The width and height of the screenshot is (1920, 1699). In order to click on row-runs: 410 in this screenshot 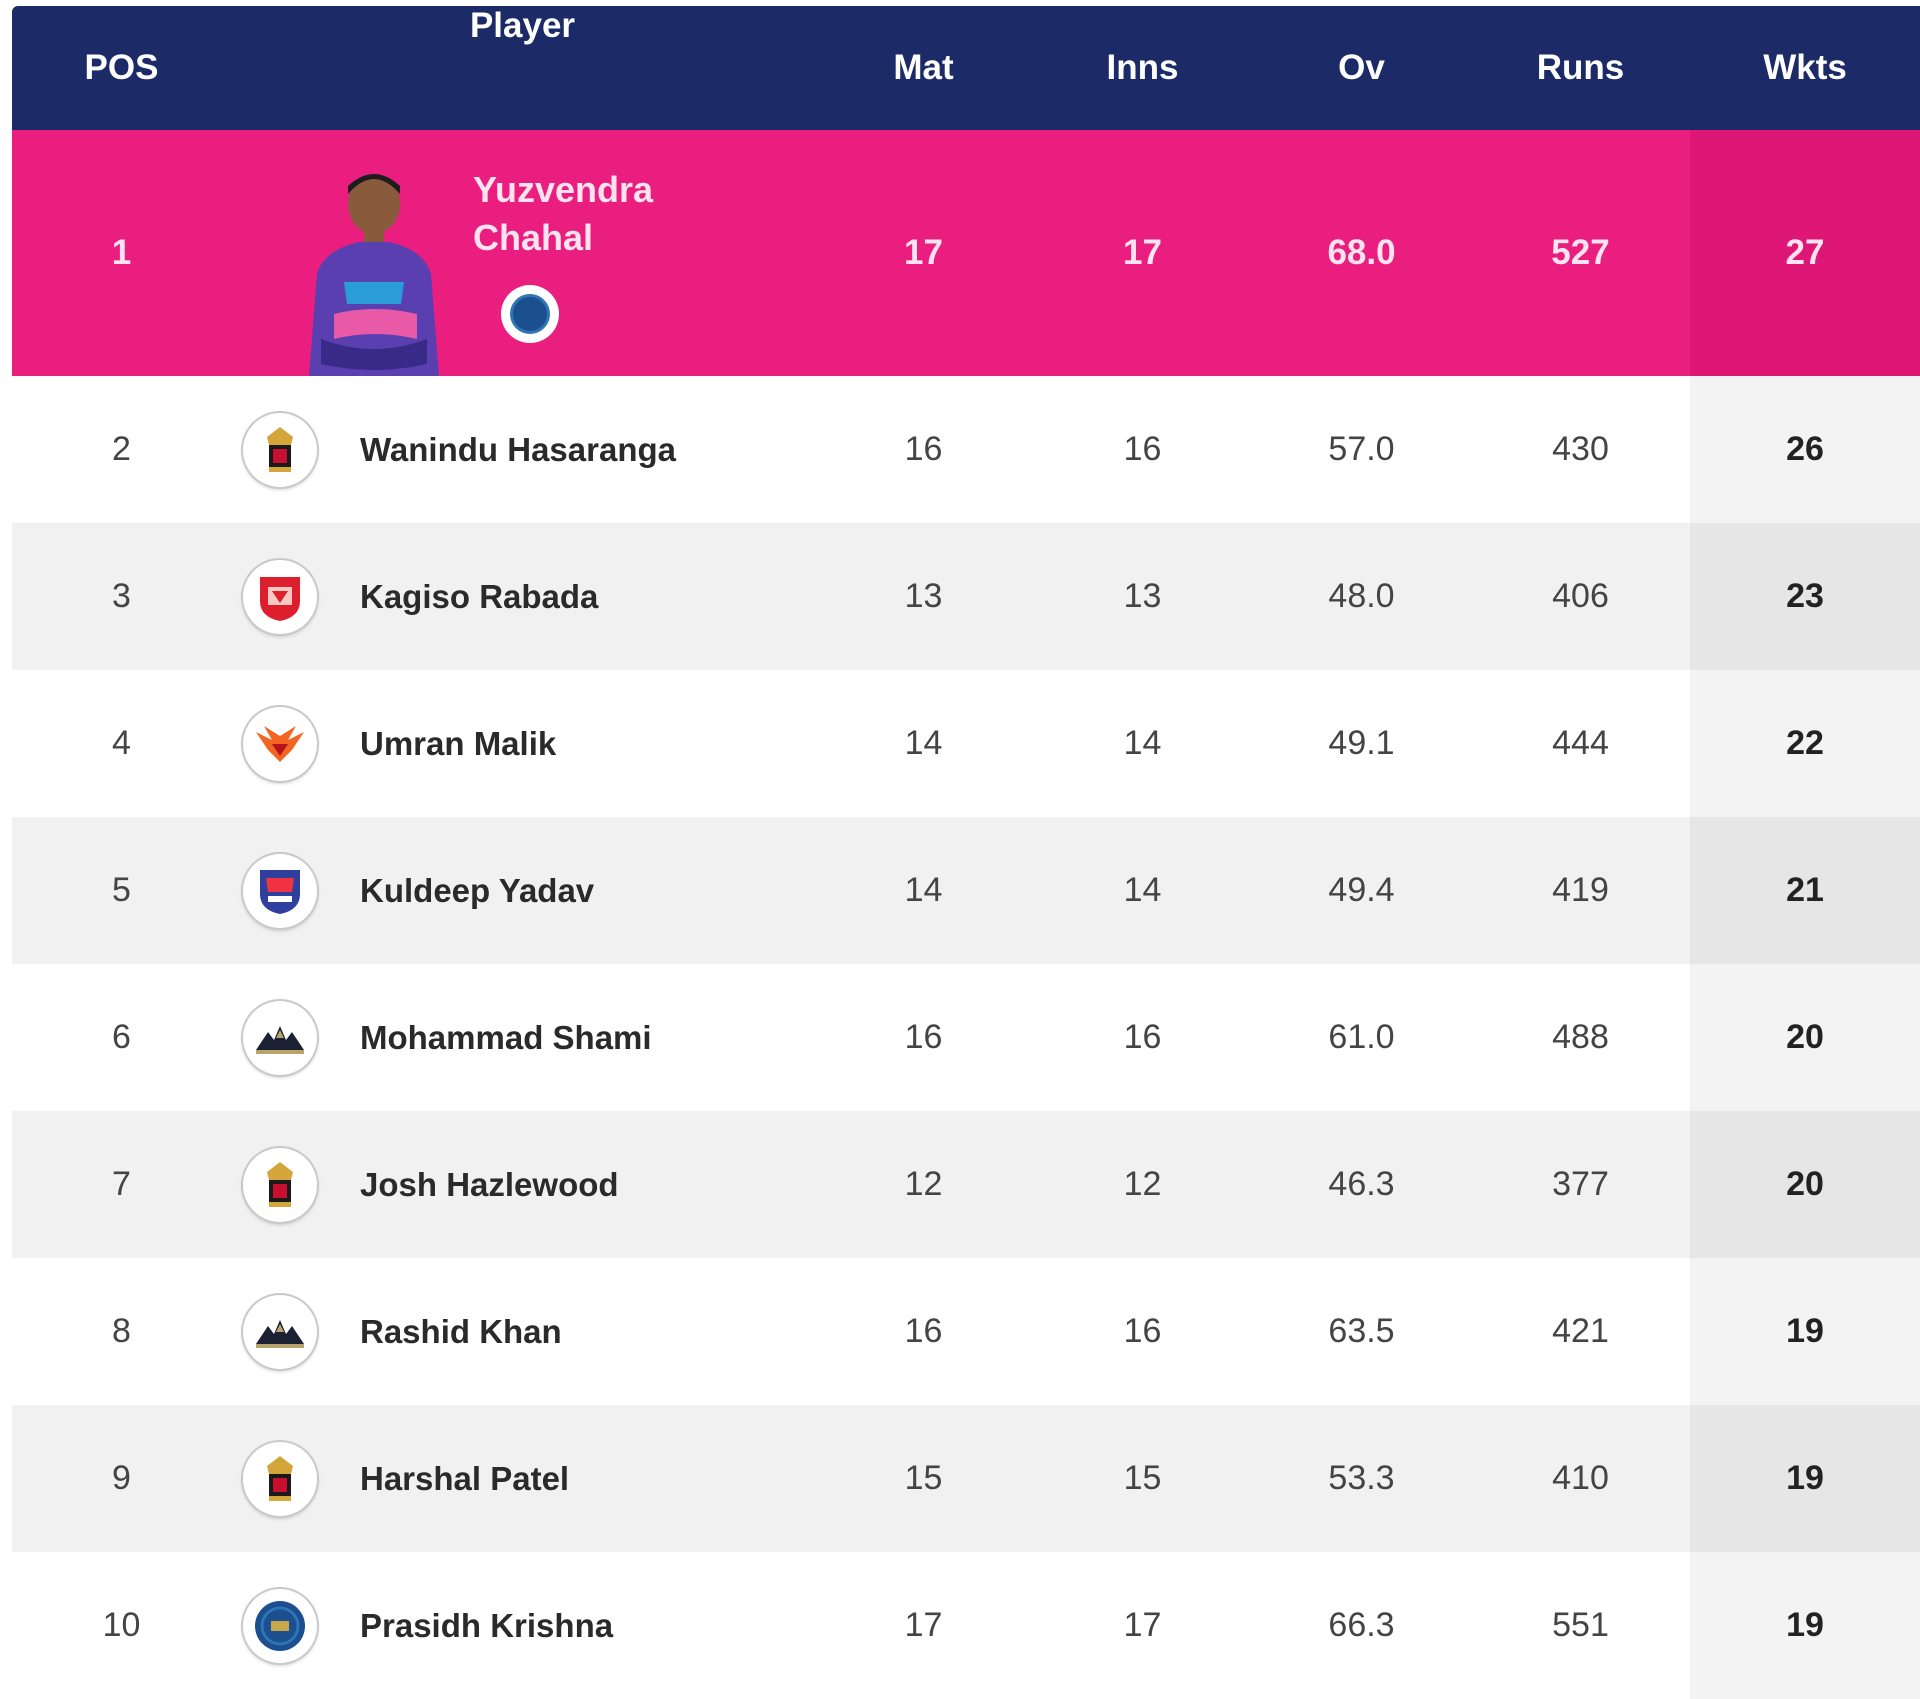, I will do `click(1580, 1478)`.